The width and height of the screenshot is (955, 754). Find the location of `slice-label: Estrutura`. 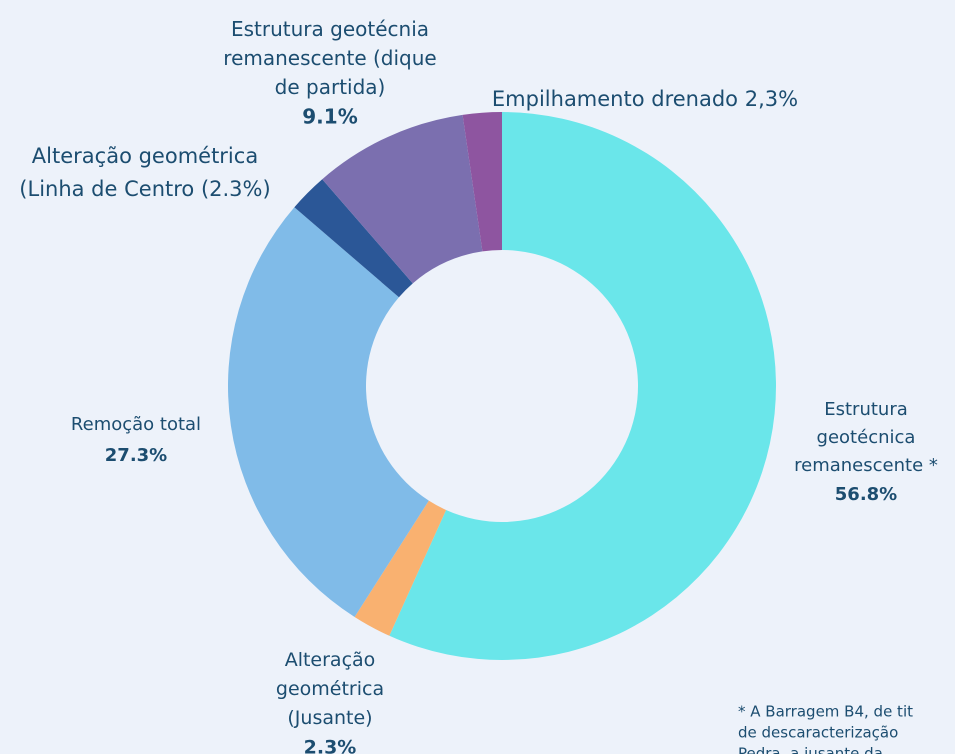

slice-label: Estrutura is located at coordinates (866, 409).